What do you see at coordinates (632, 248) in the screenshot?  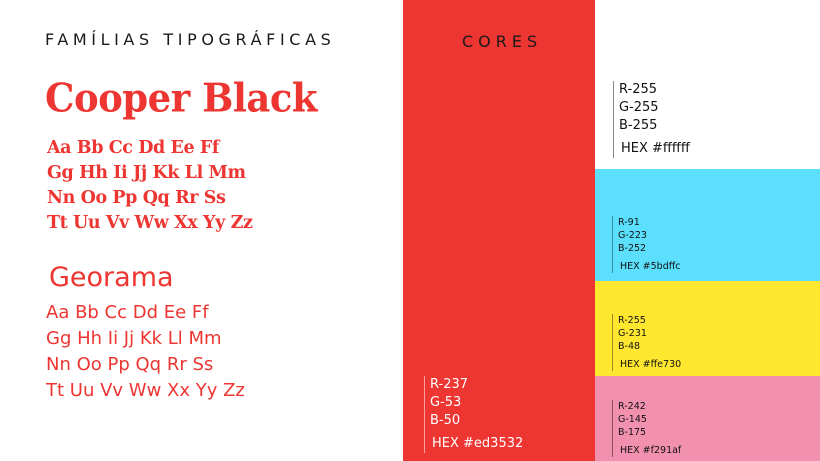 I see `rgb-b: B-252` at bounding box center [632, 248].